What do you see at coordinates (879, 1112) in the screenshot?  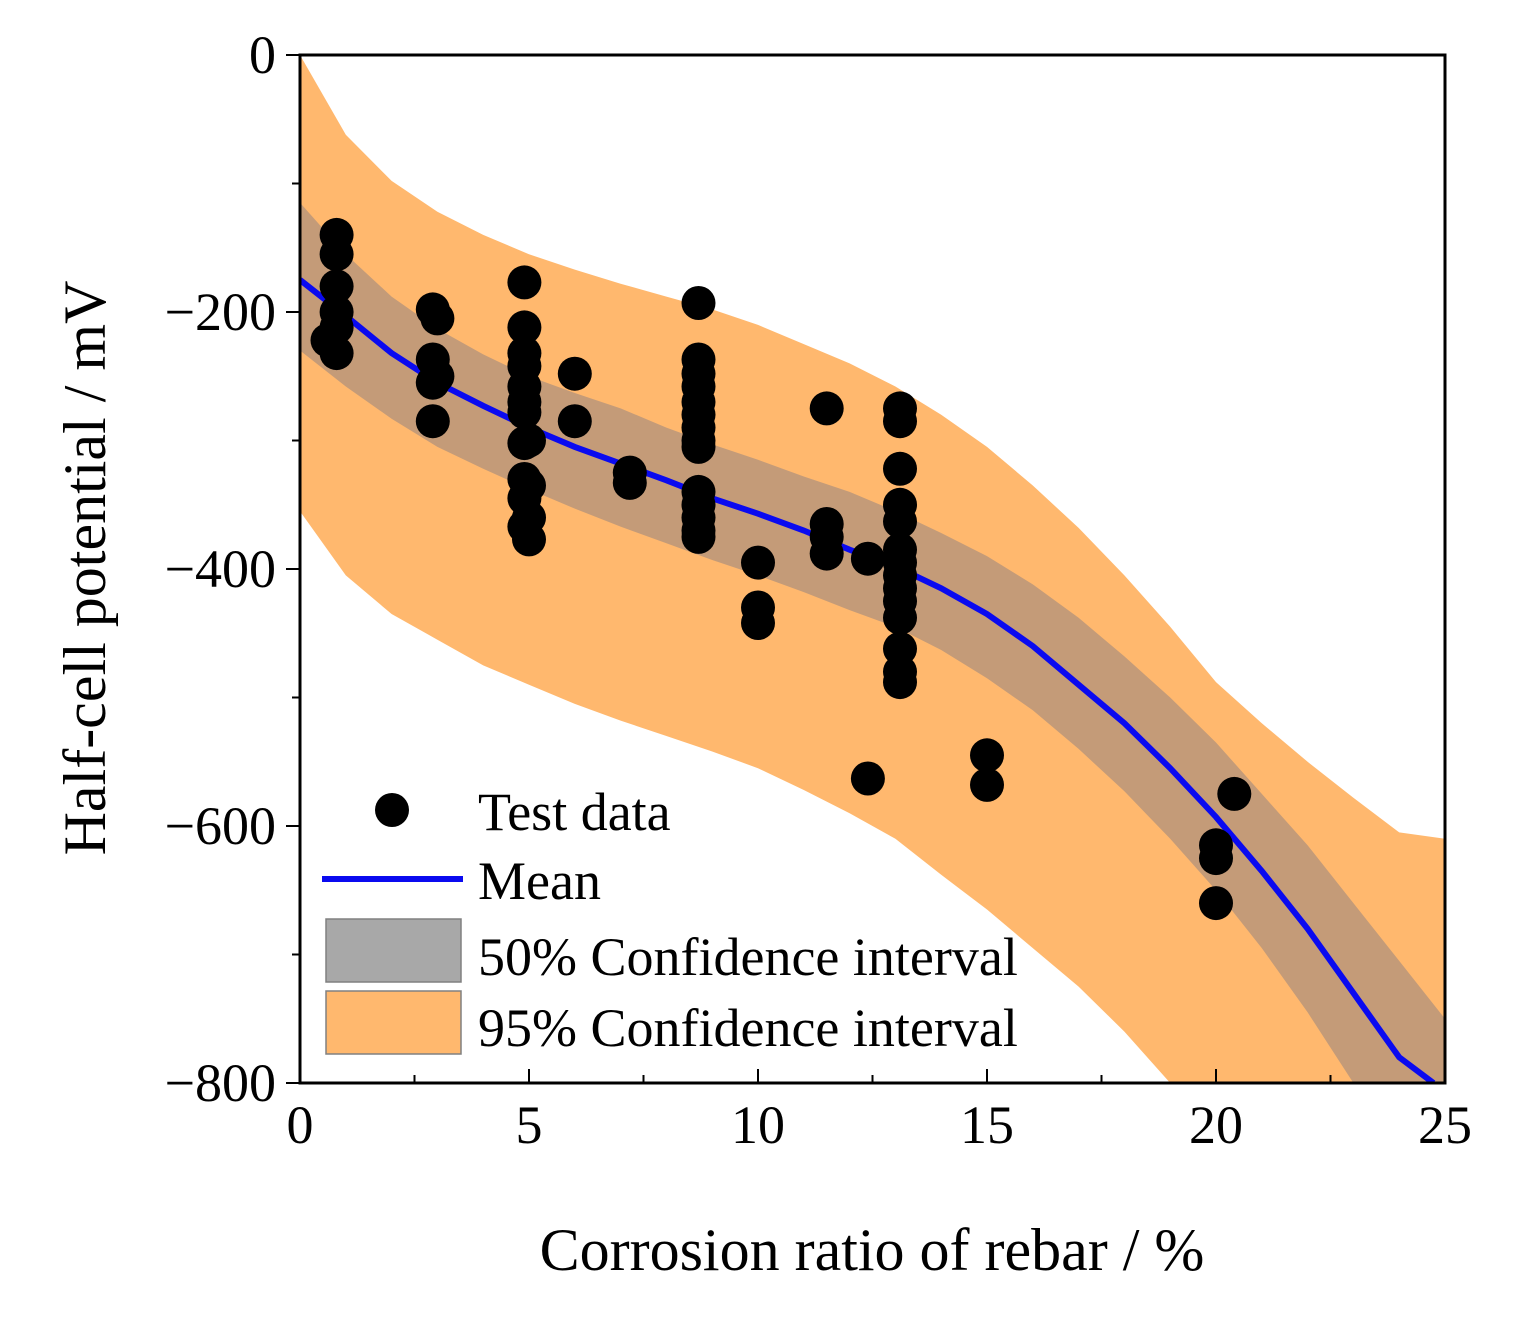 I see `x-axis: 0 5 10 15 20 25` at bounding box center [879, 1112].